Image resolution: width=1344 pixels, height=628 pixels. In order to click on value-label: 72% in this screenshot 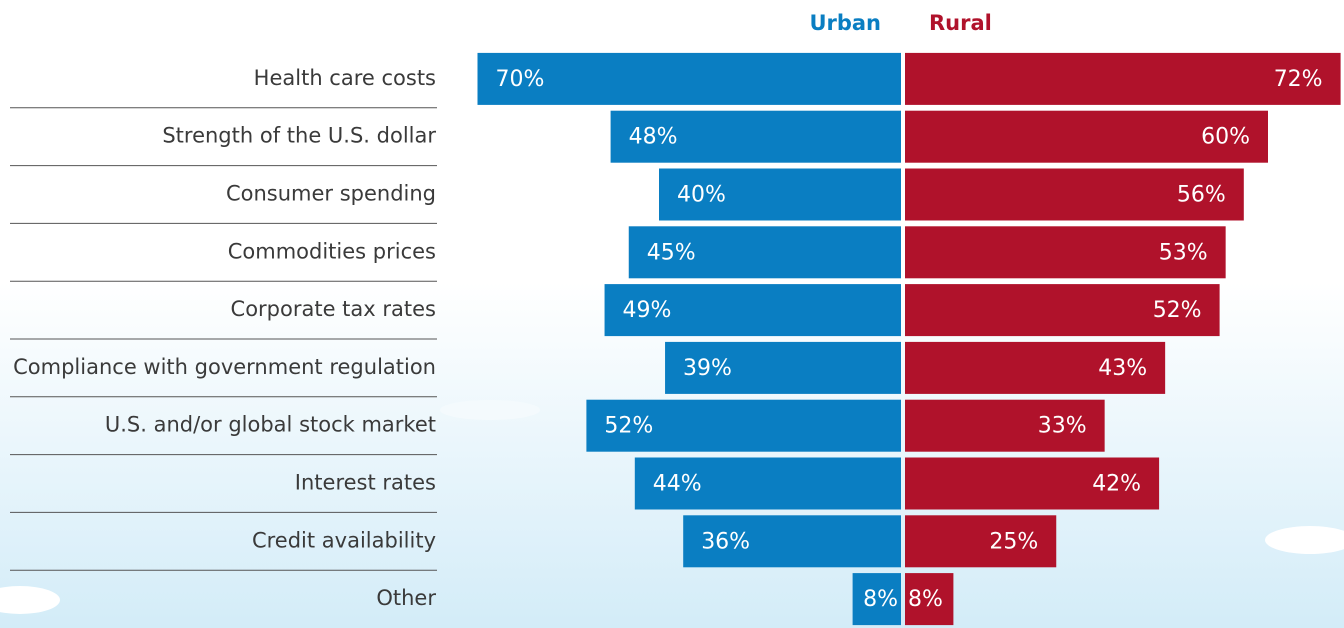, I will do `click(1298, 79)`.